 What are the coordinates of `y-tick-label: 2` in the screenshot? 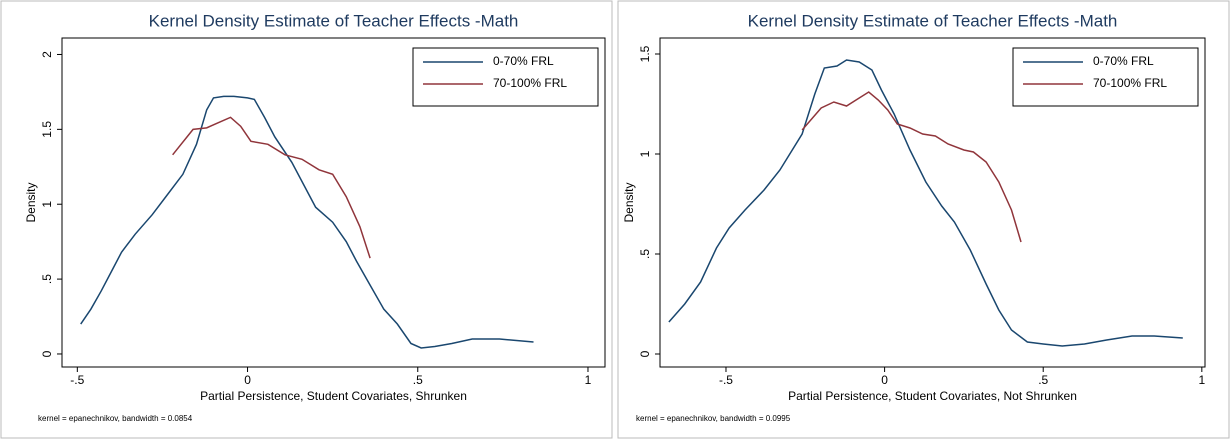 It's located at (47, 54).